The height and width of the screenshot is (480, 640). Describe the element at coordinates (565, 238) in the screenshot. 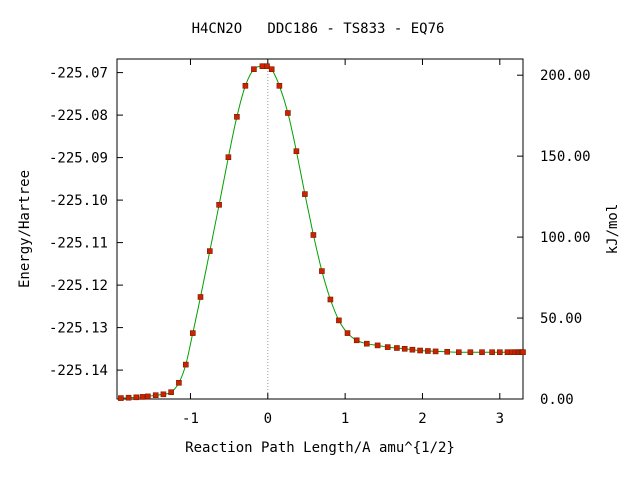

I see `y2-tick-label: 100.00` at that location.